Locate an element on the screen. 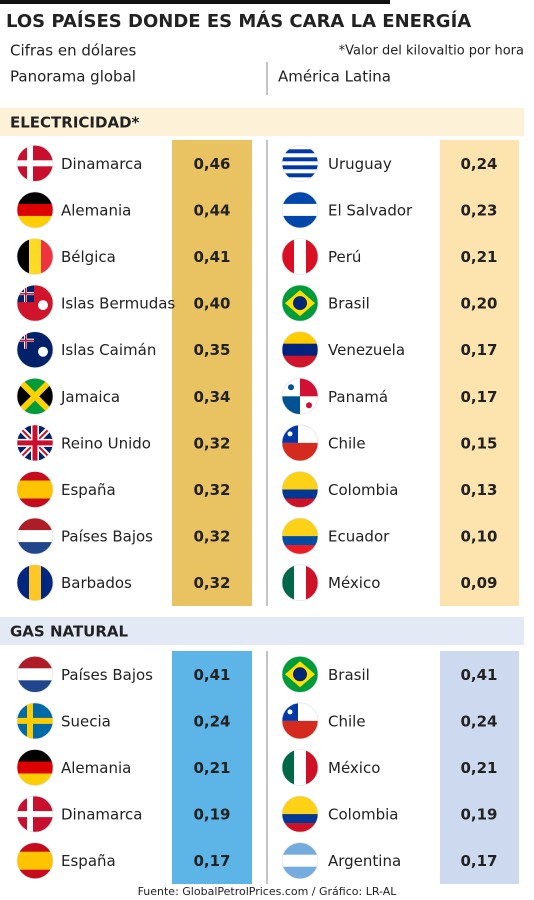  section-title: ELECTRICIDAD* is located at coordinates (75, 123).